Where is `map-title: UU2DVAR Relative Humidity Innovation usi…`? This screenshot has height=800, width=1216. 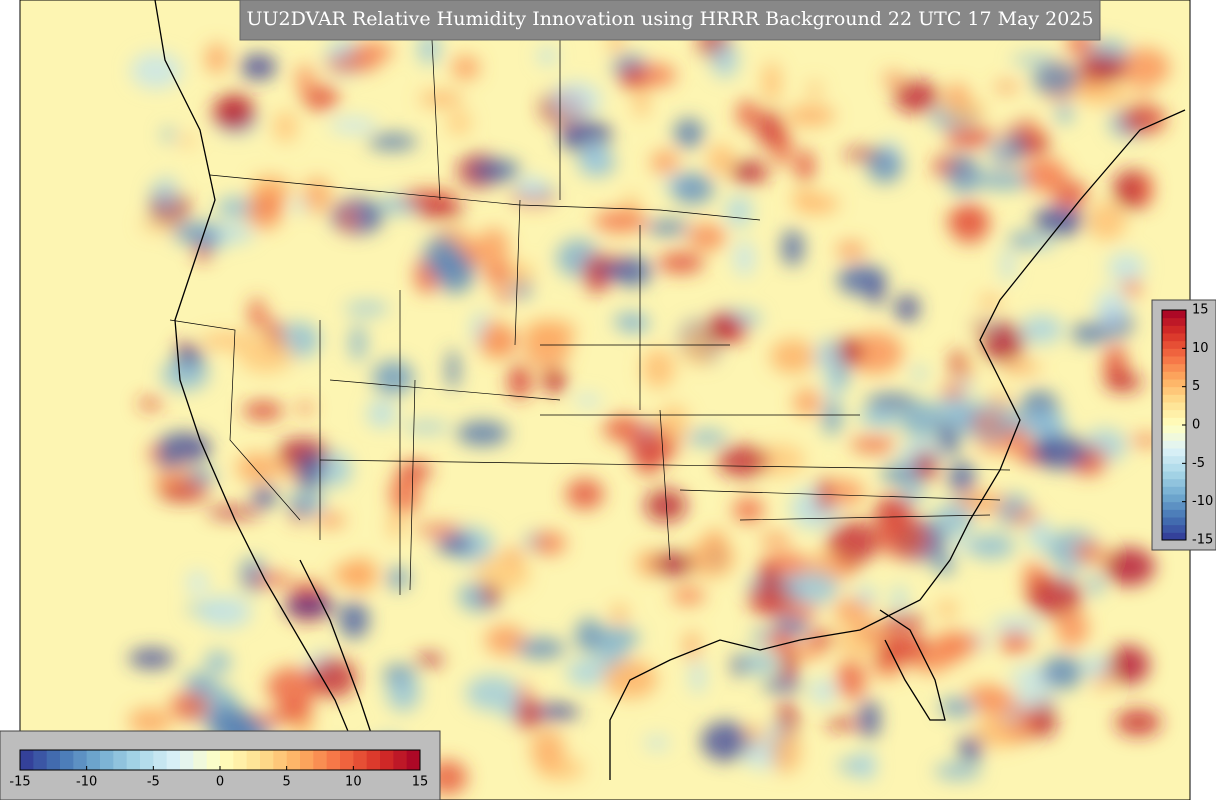
map-title: UU2DVAR Relative Humidity Innovation usi… is located at coordinates (669, 19).